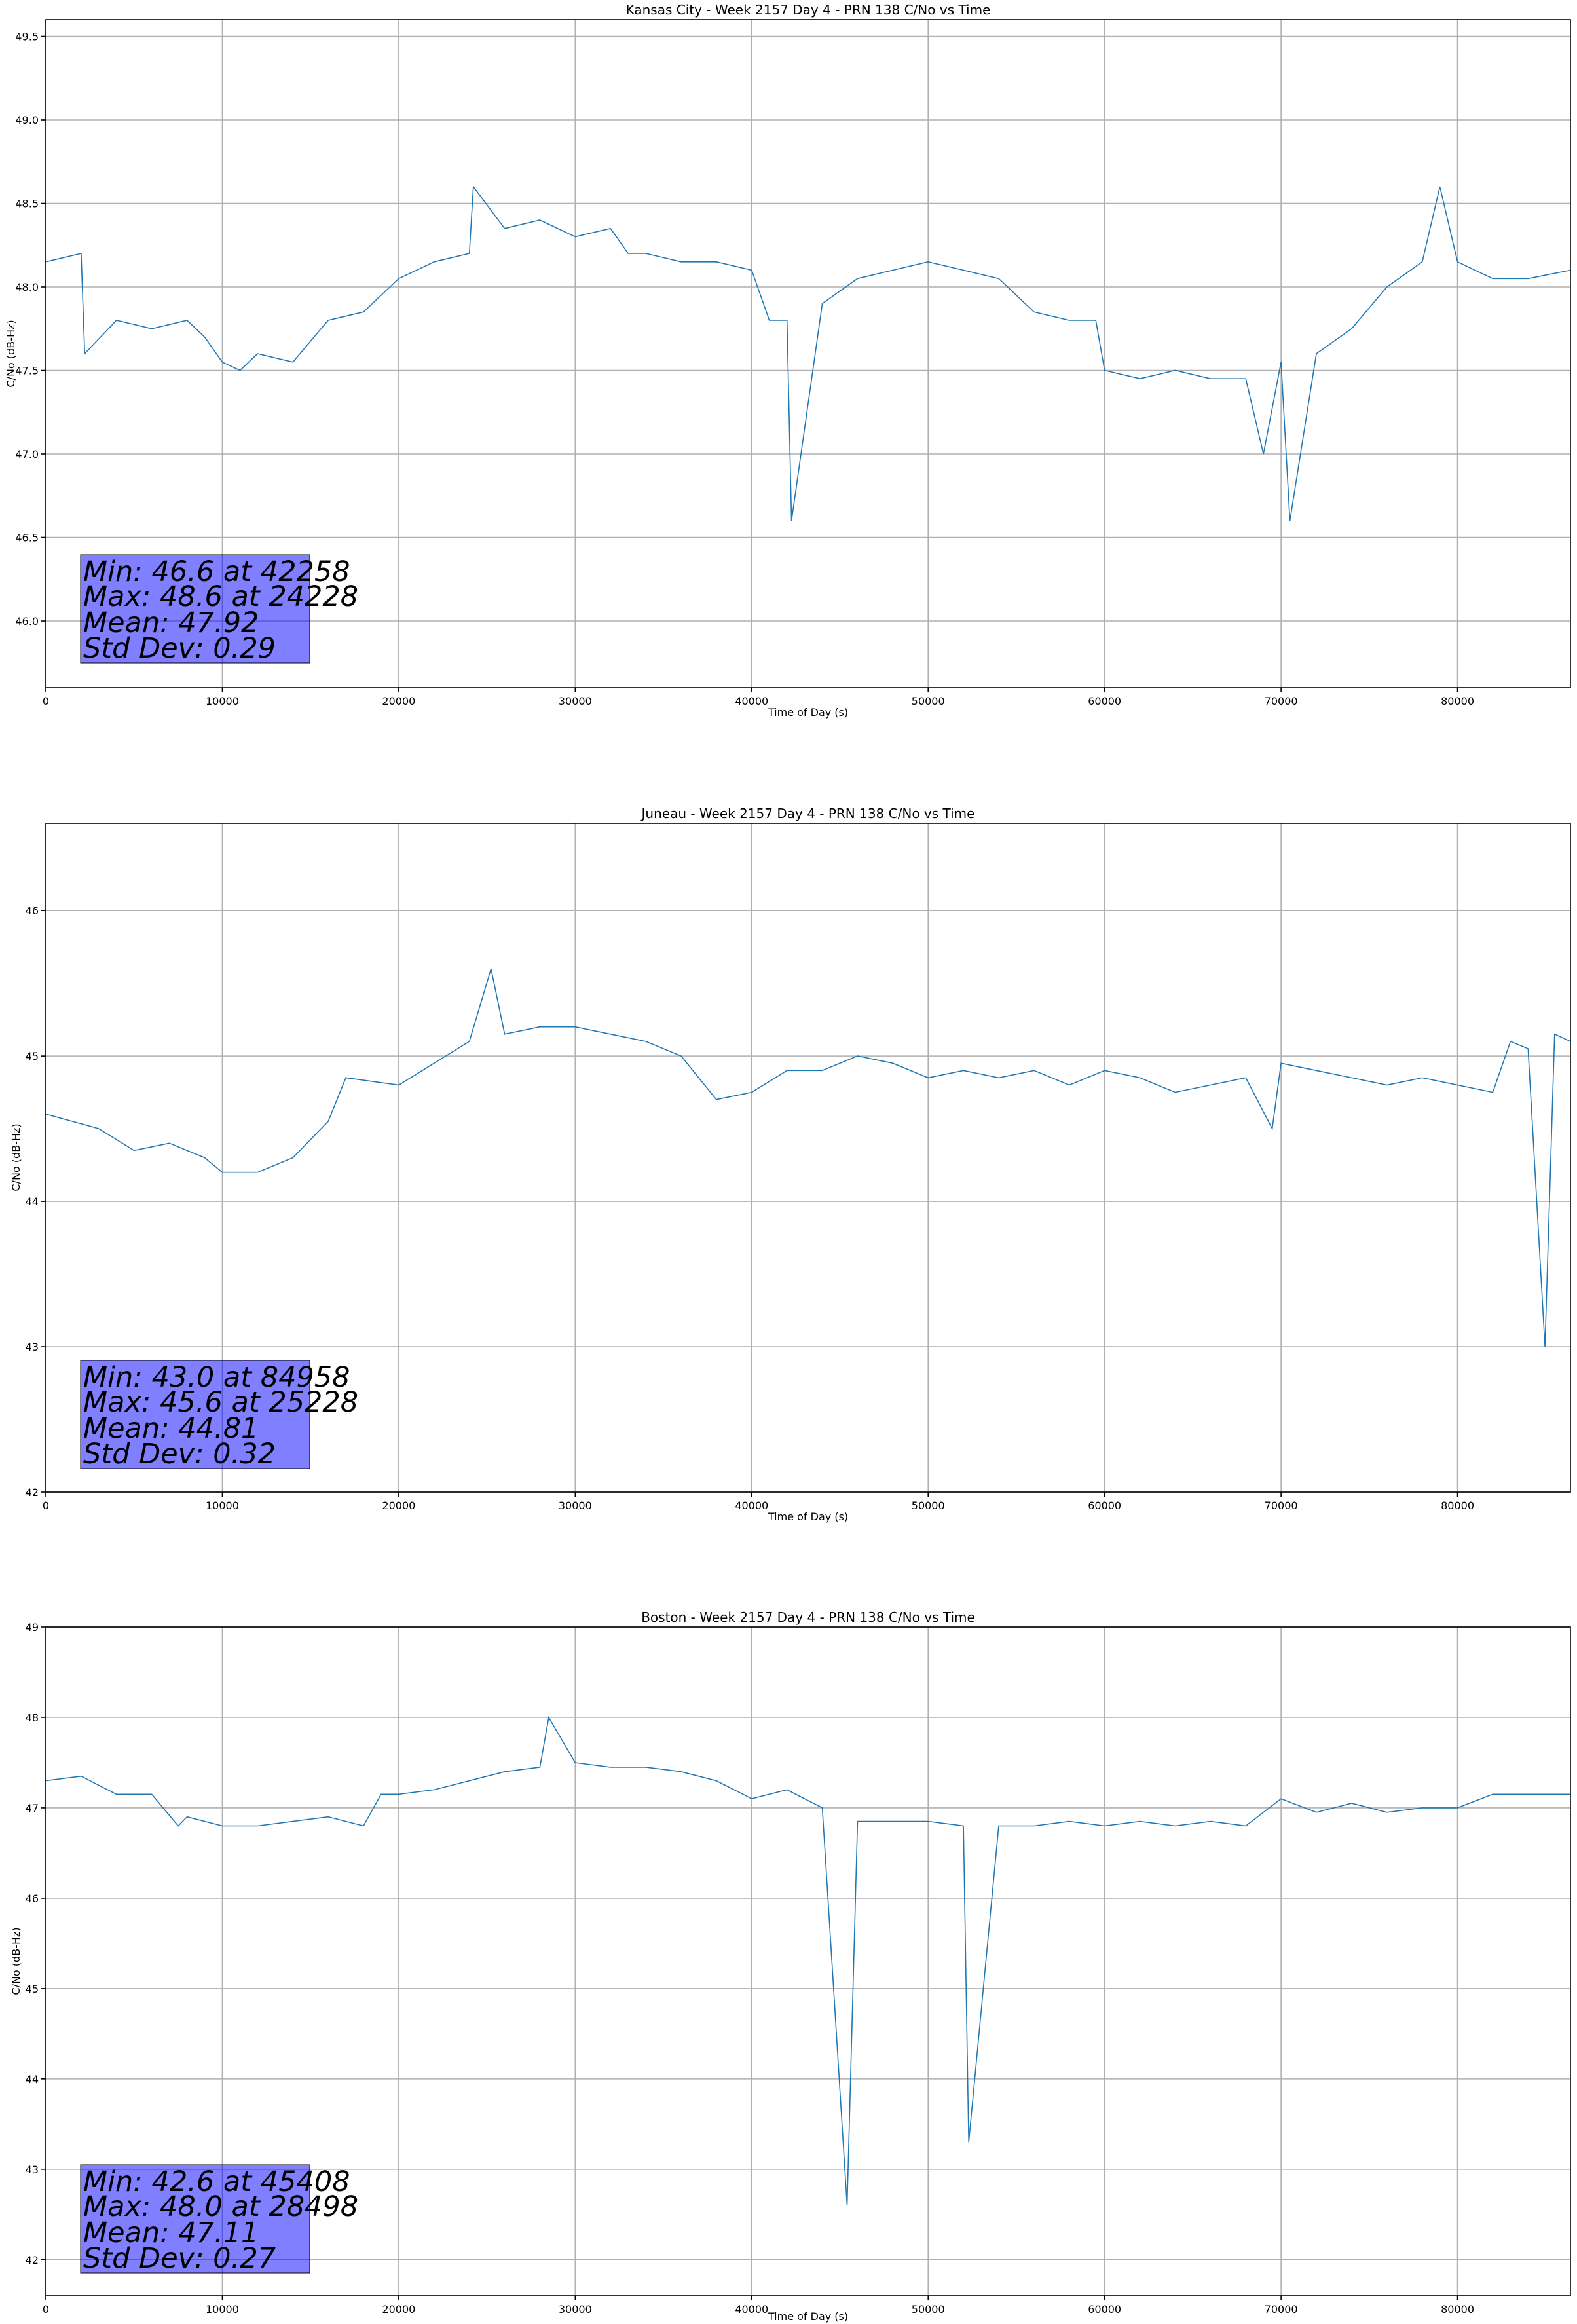 The width and height of the screenshot is (1577, 2324). Describe the element at coordinates (27, 621) in the screenshot. I see `y-tick-label: 46.0` at that location.